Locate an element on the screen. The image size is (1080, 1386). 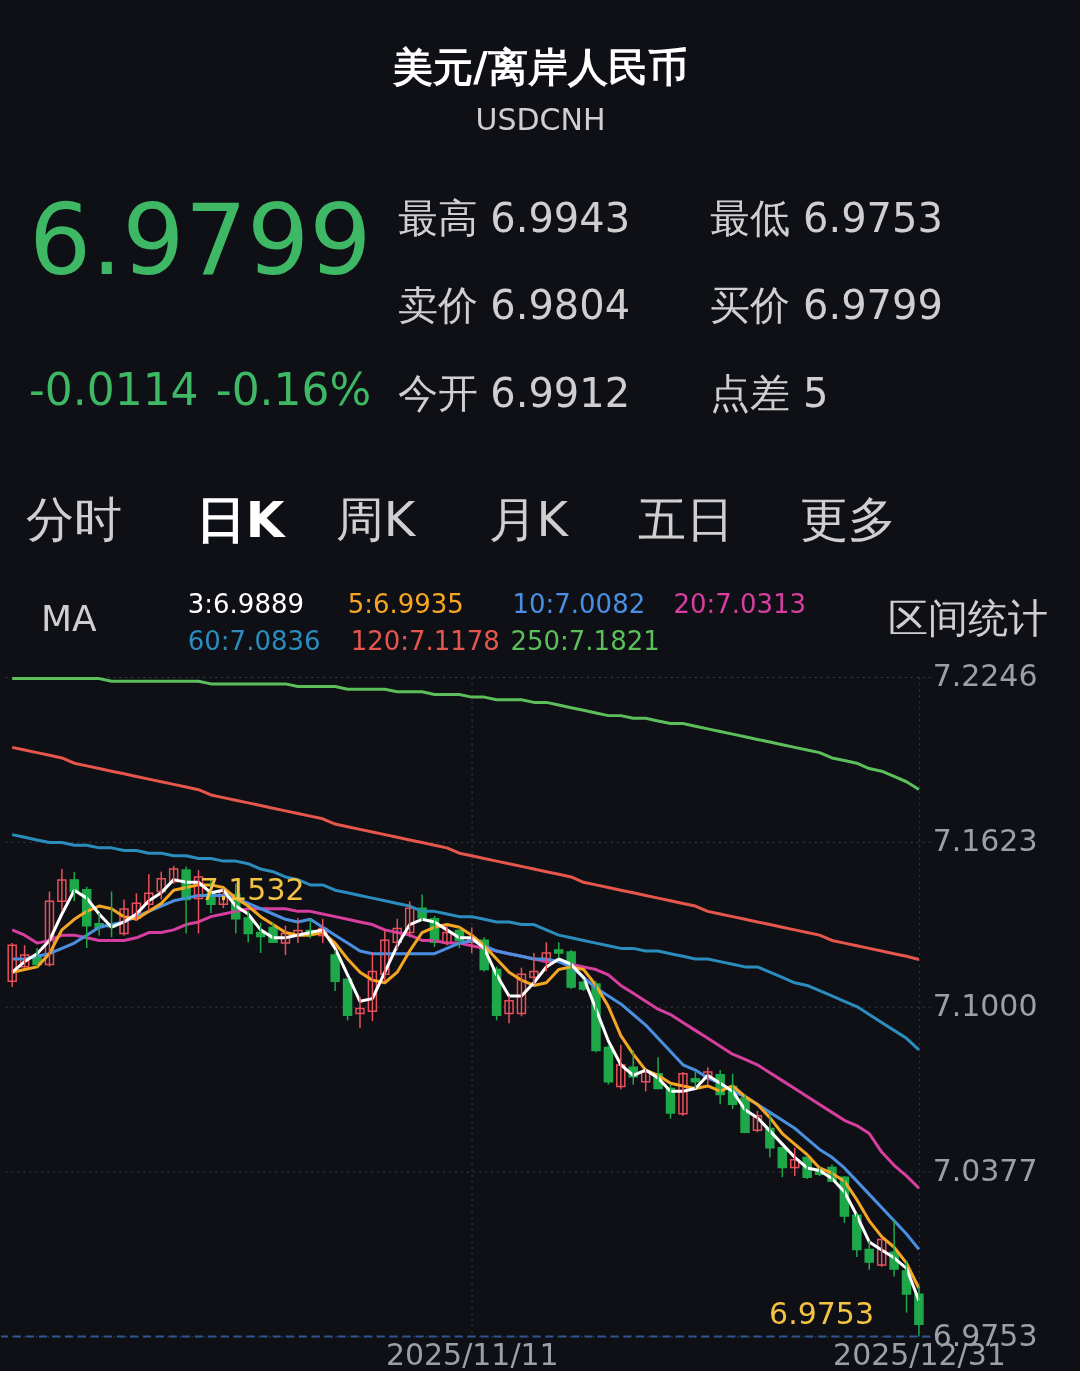
text: 20:7.0313 is located at coordinates (740, 604).